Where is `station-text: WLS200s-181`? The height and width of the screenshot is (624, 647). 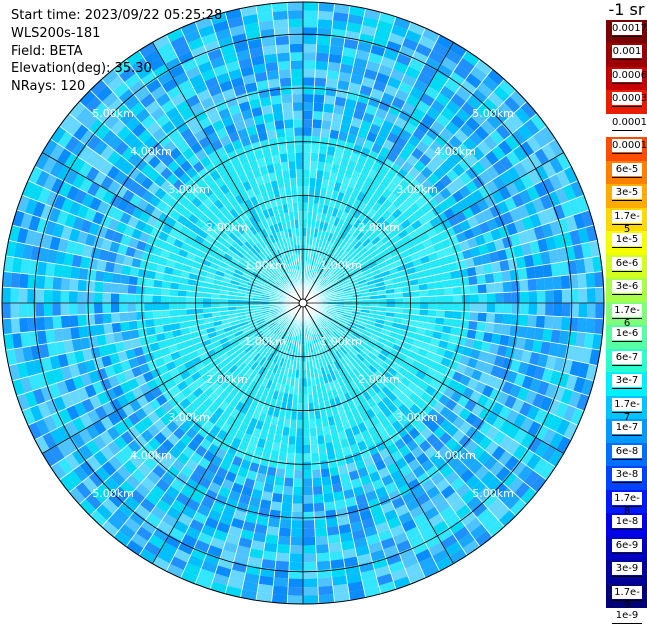 station-text: WLS200s-181 is located at coordinates (55, 33).